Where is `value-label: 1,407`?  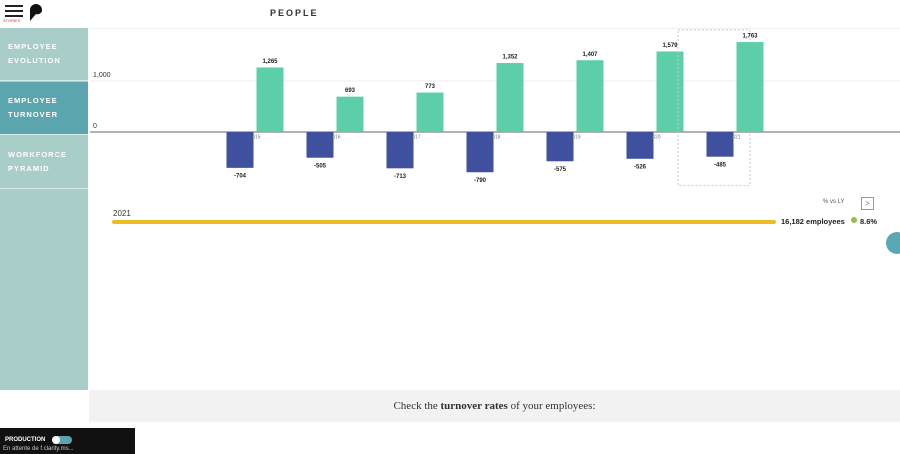
value-label: 1,407 is located at coordinates (590, 55).